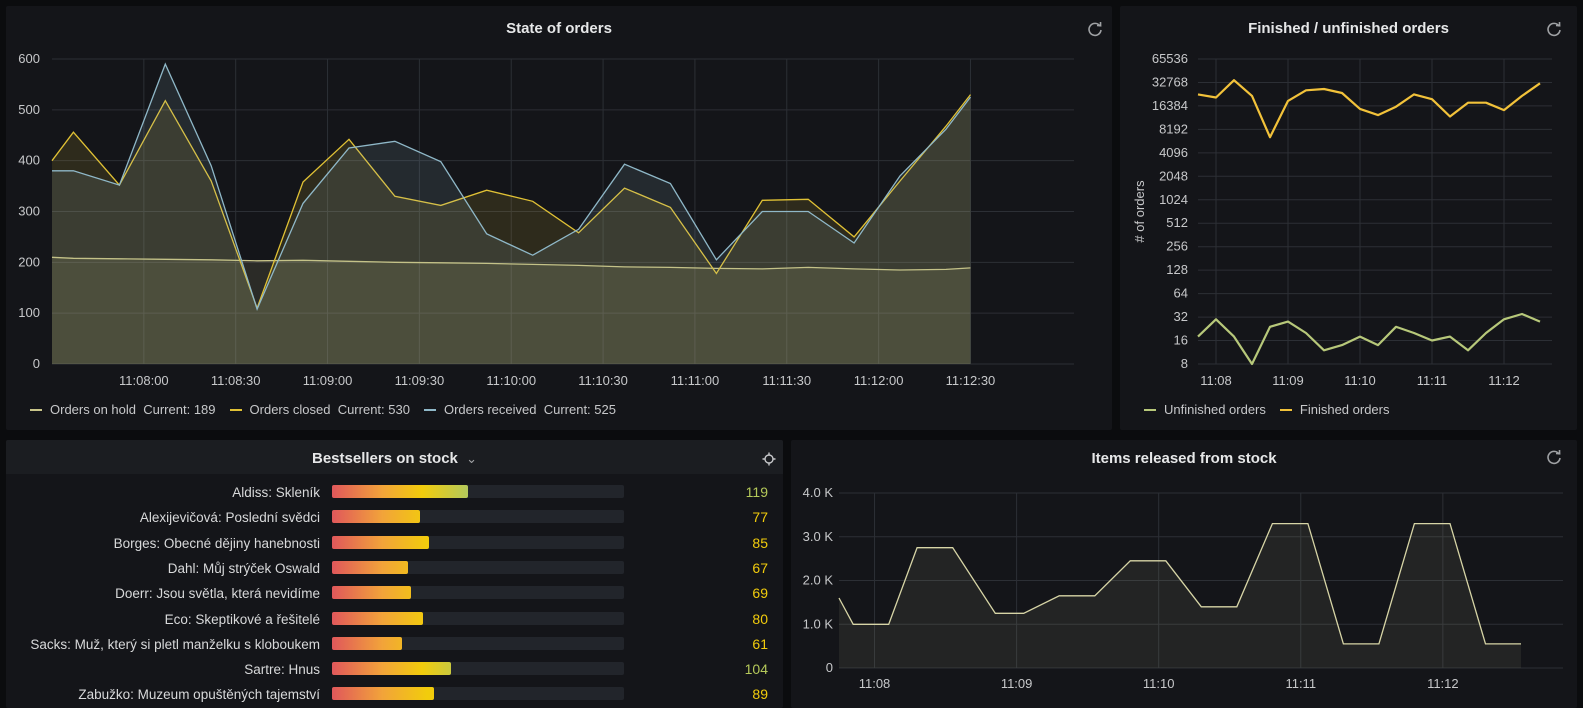  I want to click on legend-item-orders-received: Orders received Current: 525, so click(519, 409).